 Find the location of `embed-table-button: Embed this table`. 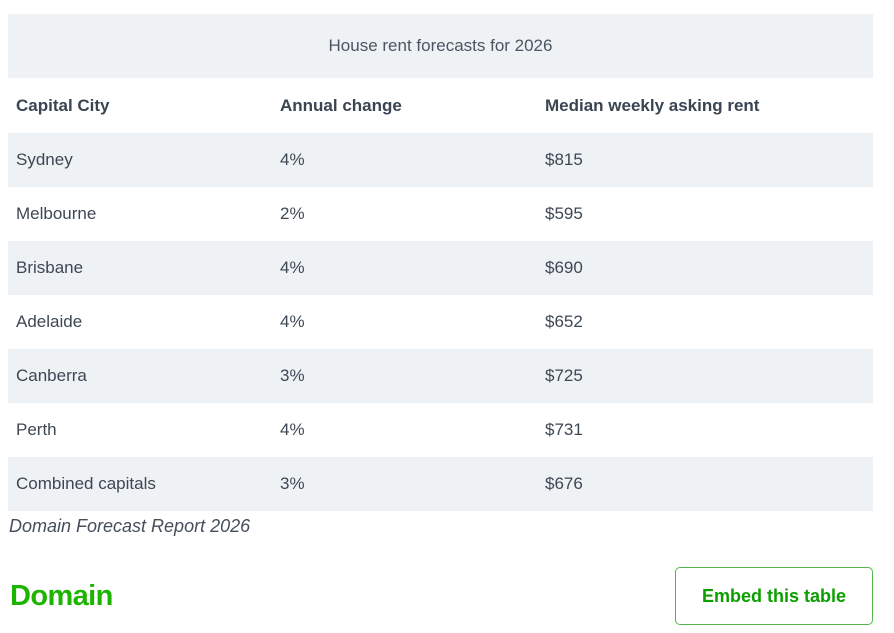

embed-table-button: Embed this table is located at coordinates (773, 596).